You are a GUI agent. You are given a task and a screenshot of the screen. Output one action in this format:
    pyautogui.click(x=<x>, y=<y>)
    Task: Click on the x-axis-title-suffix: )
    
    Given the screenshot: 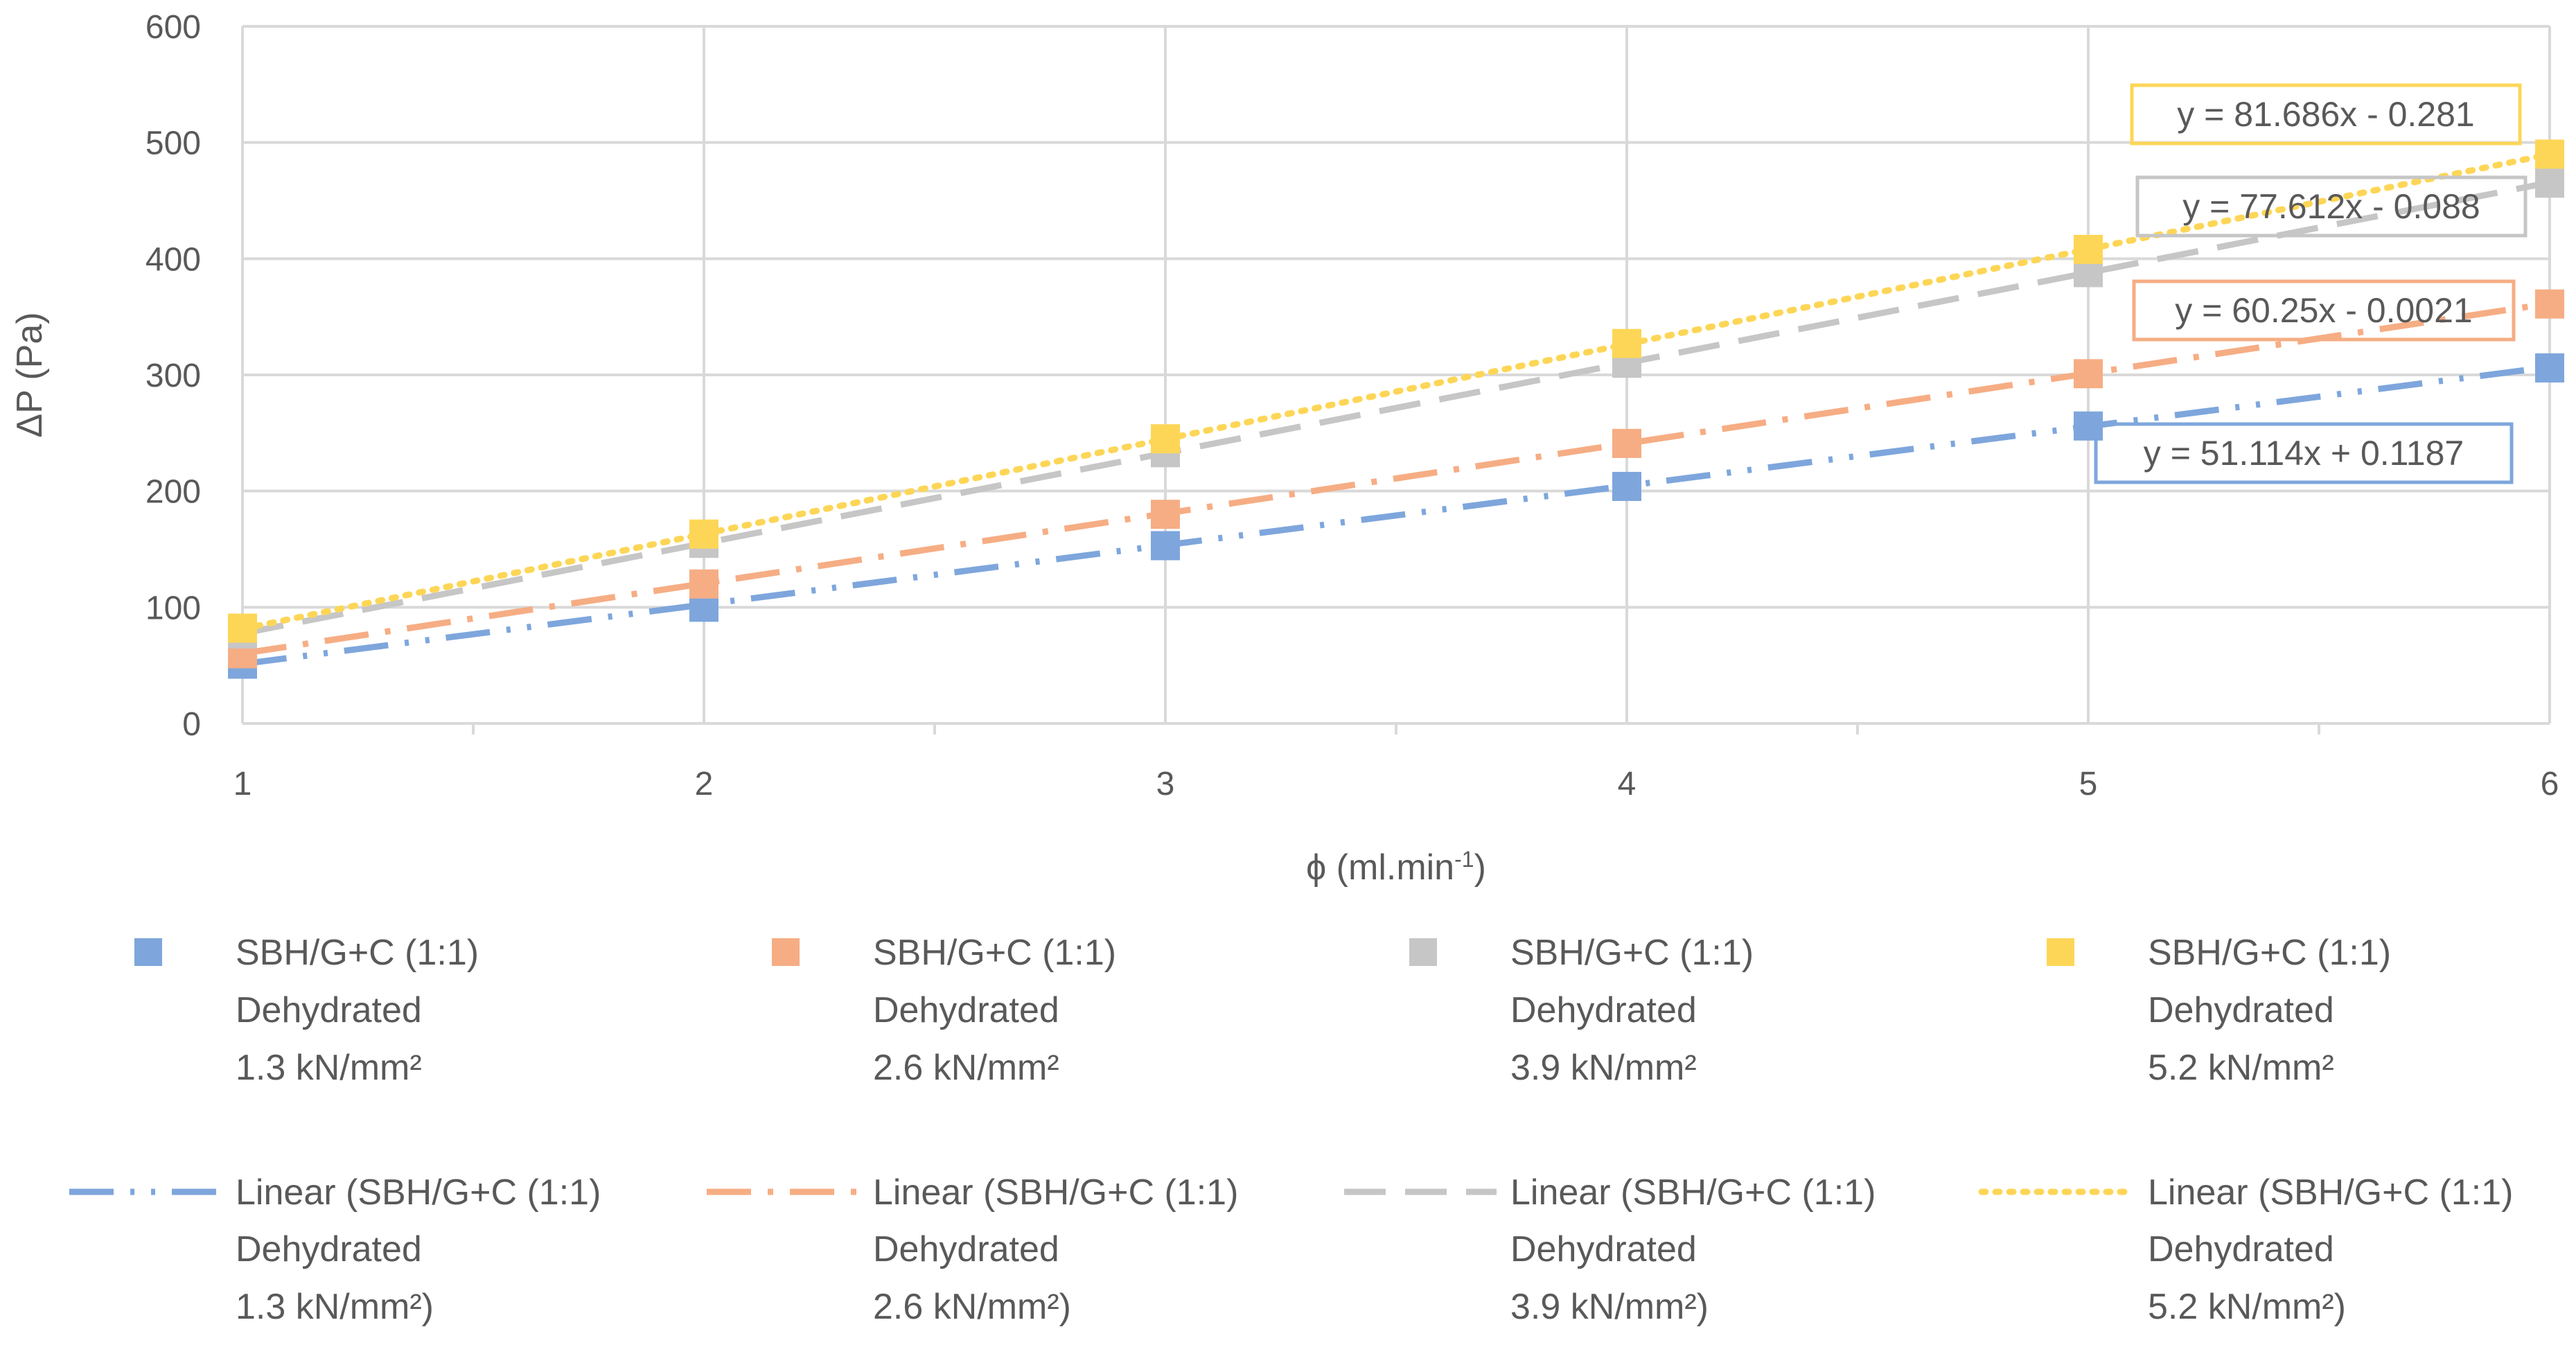 What is the action you would take?
    pyautogui.click(x=1480, y=867)
    